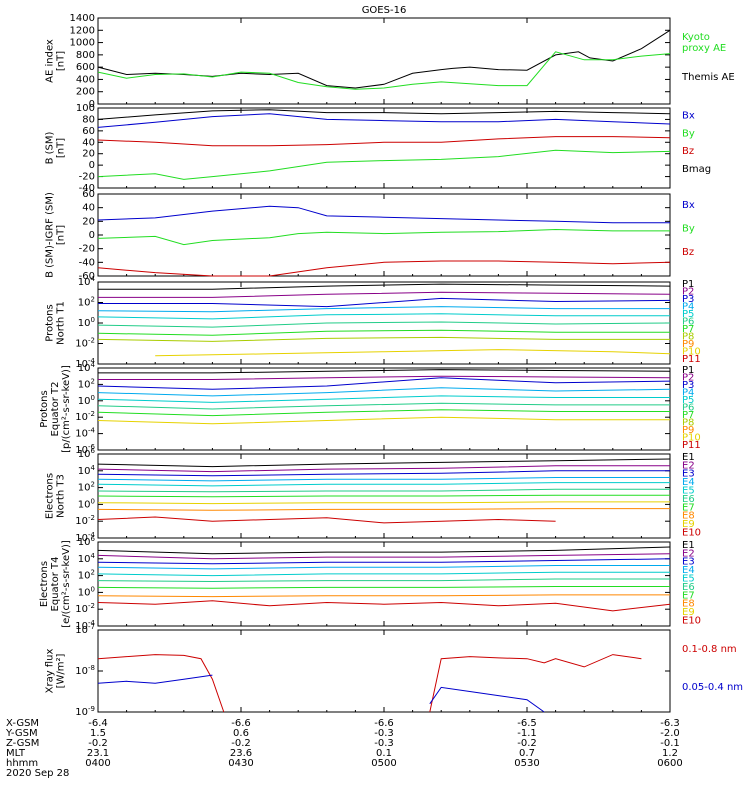 This screenshot has width=750, height=800. What do you see at coordinates (487, 699) in the screenshot?
I see `series-xray-0-05-0-4-nm` at bounding box center [487, 699].